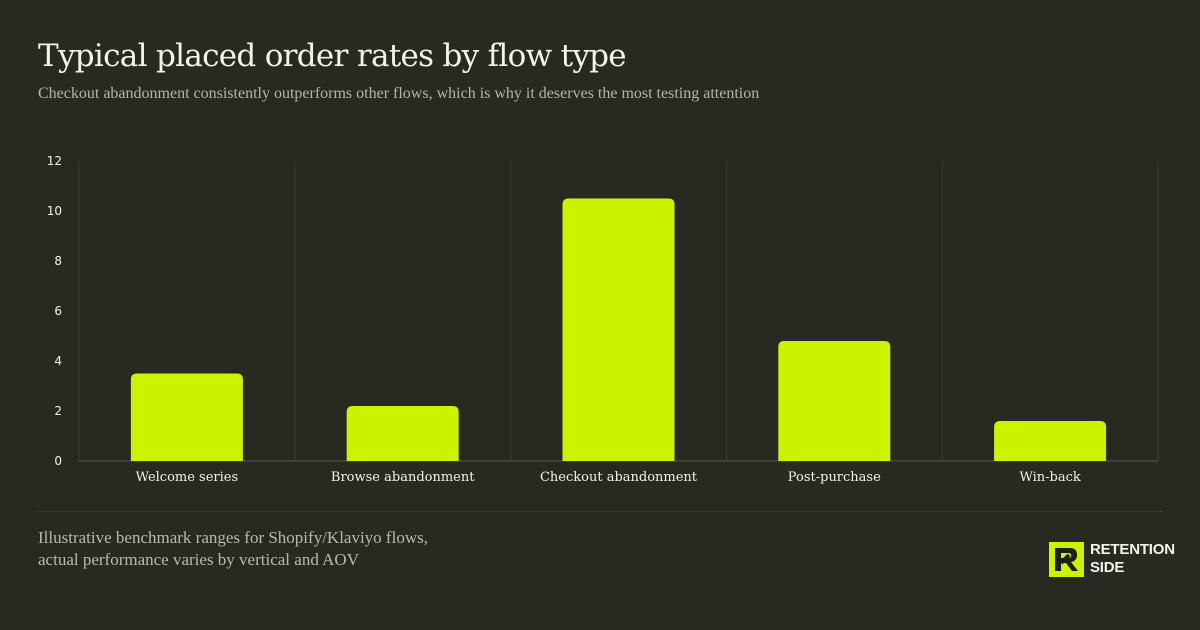  What do you see at coordinates (1049, 477) in the screenshot?
I see `x-tick-label: Win-back` at bounding box center [1049, 477].